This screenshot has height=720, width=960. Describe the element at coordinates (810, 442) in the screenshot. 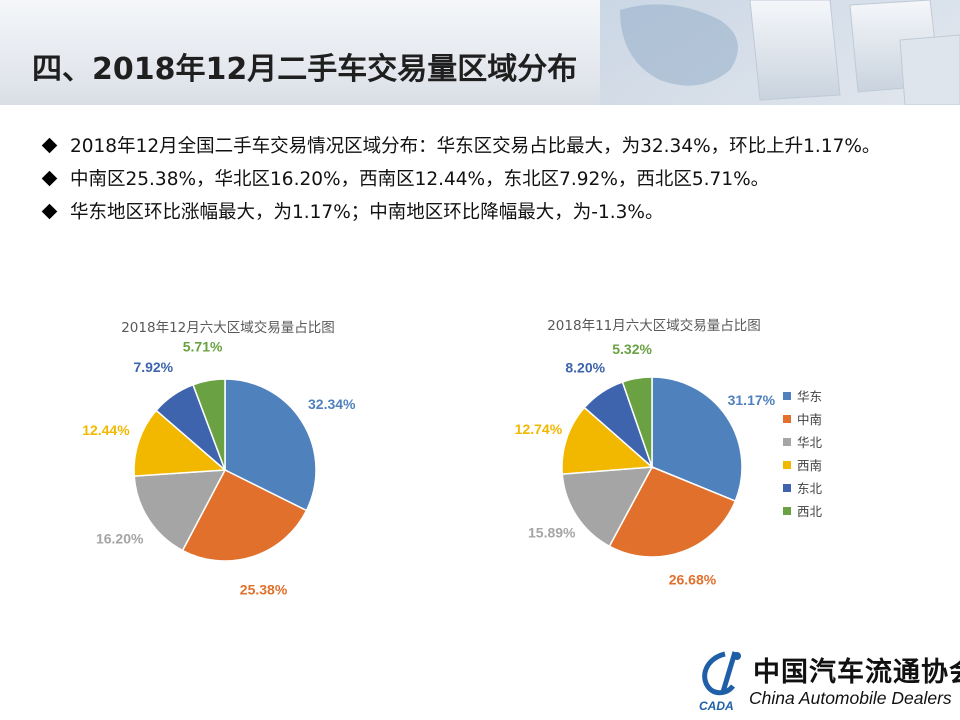

I see `legend-entry: 华北` at that location.